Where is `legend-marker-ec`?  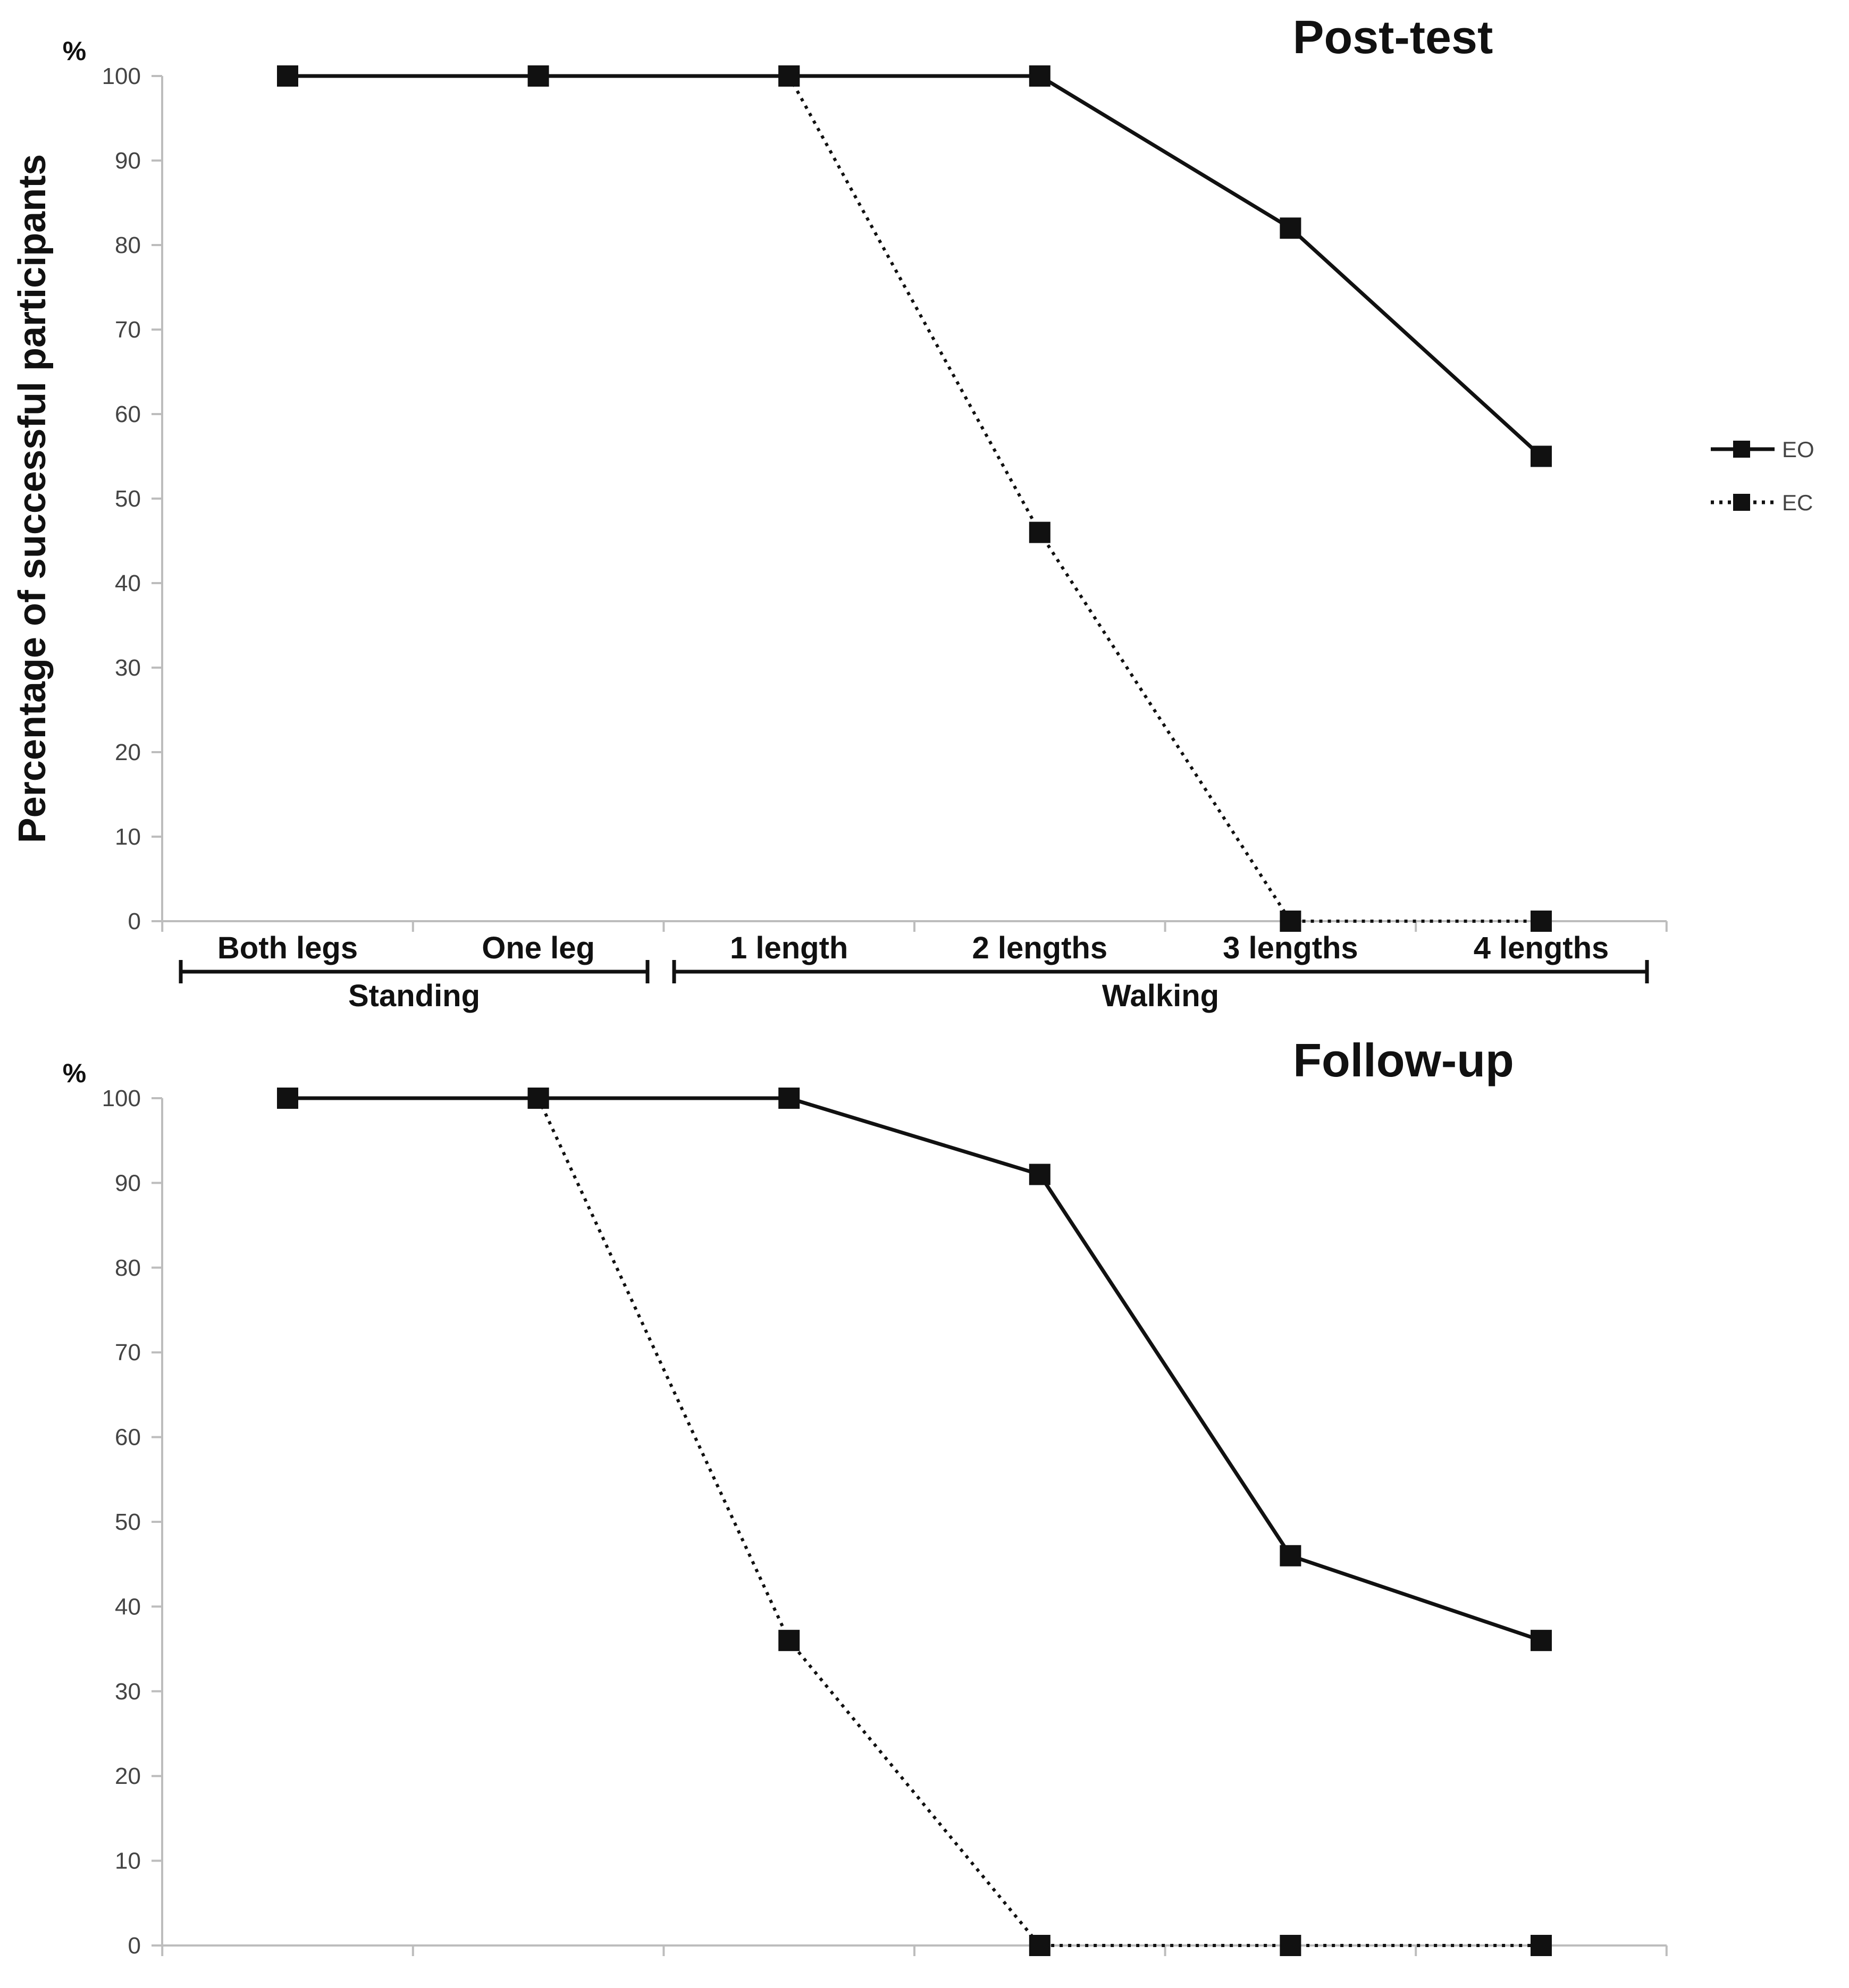 legend-marker-ec is located at coordinates (1741, 502).